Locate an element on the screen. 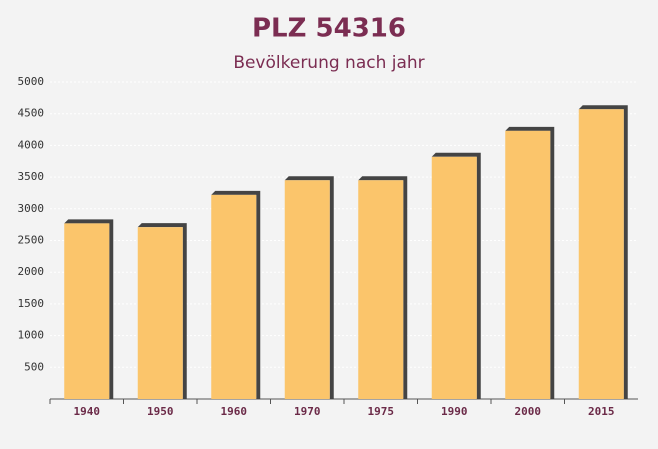 This screenshot has height=449, width=658. y-tick-label: 1500 is located at coordinates (31, 303).